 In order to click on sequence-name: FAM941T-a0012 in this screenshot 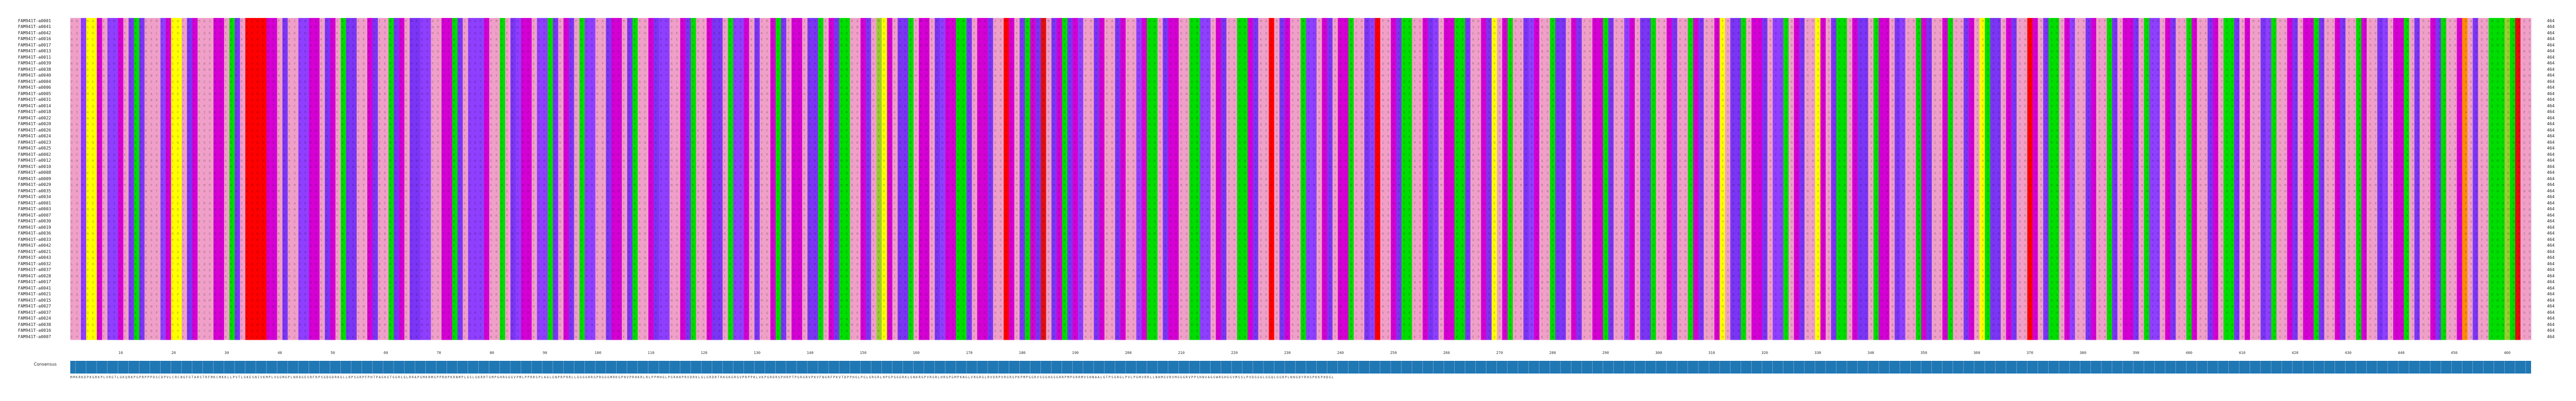, I will do `click(34, 160)`.